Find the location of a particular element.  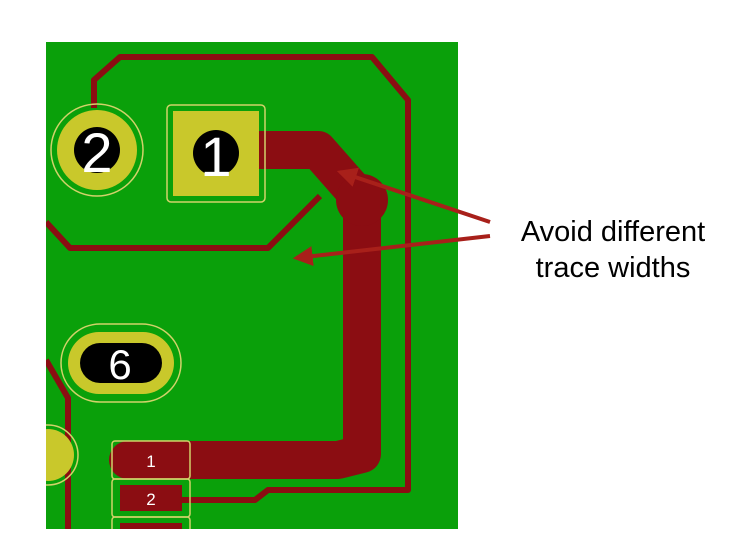

smd-pad-3-outline is located at coordinates (151, 522).